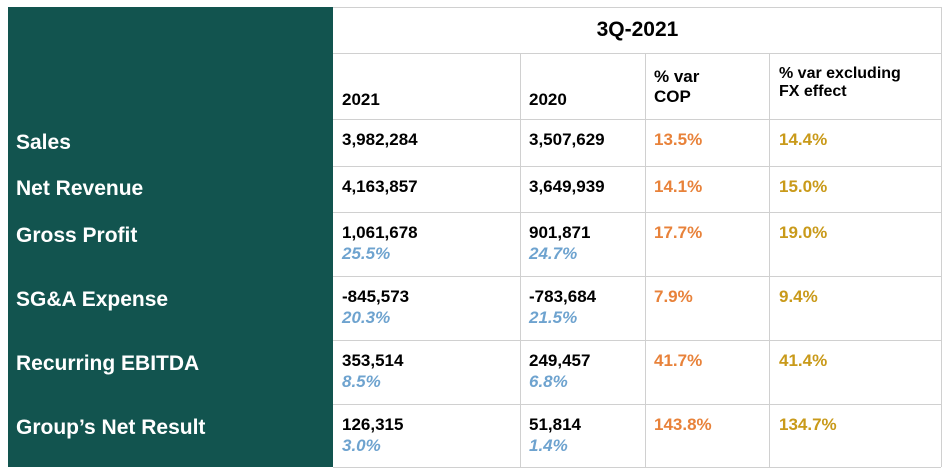 The image size is (947, 473). What do you see at coordinates (92, 299) in the screenshot?
I see `row-label-sga-expense: SG&A Expense` at bounding box center [92, 299].